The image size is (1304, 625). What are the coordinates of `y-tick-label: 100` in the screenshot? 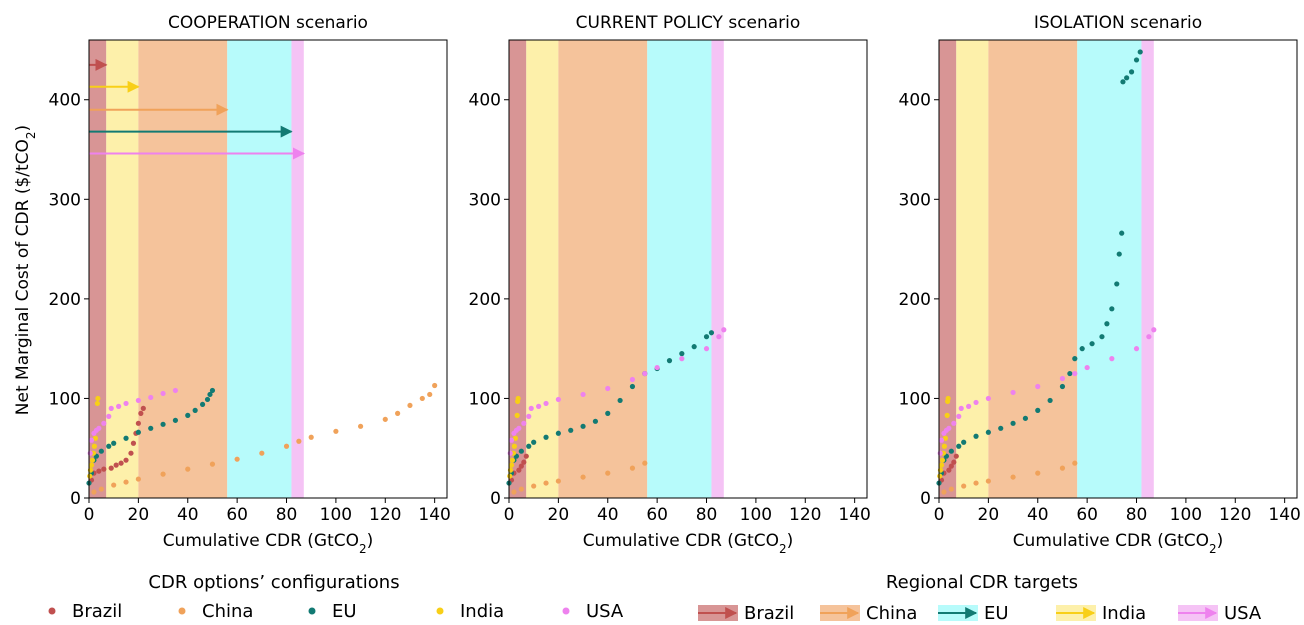 It's located at (485, 399).